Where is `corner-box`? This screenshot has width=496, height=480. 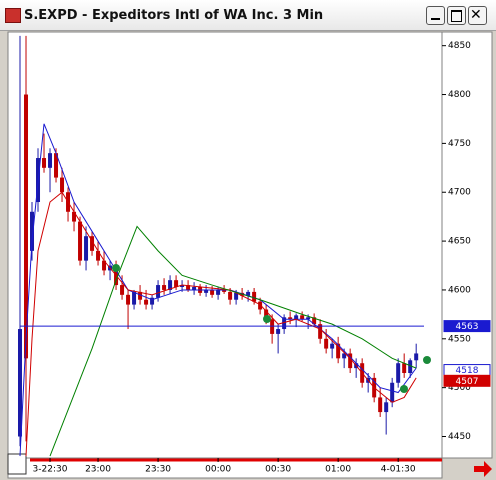
corner-box is located at coordinates (17, 464).